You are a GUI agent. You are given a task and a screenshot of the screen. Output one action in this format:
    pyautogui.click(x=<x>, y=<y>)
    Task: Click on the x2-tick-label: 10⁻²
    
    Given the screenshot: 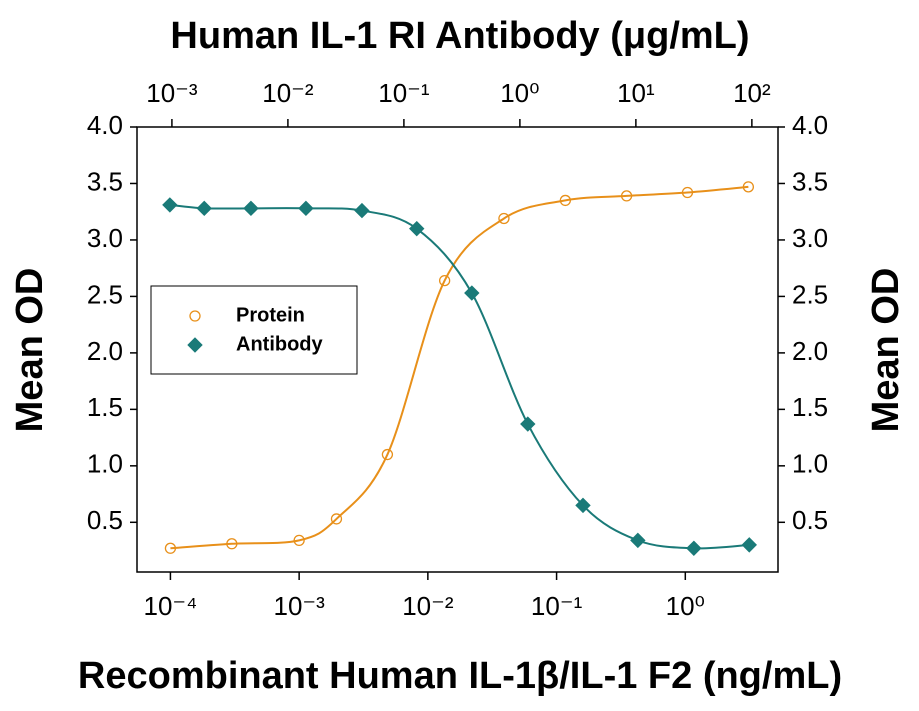 What is the action you would take?
    pyautogui.click(x=288, y=93)
    